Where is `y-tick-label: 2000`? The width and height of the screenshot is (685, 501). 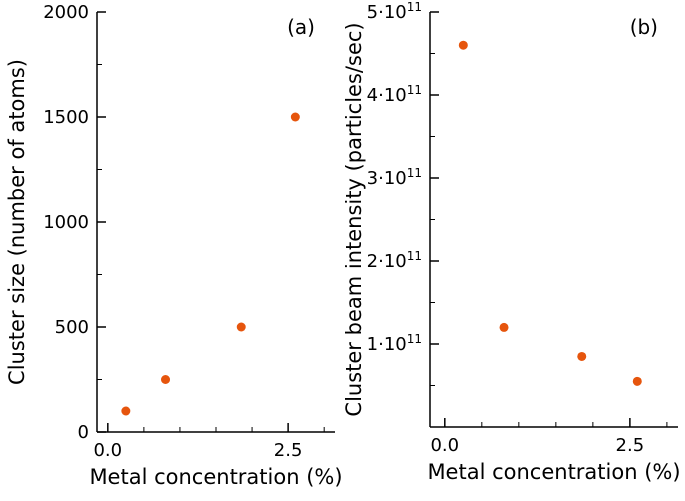 y-tick-label: 2000 is located at coordinates (66, 12).